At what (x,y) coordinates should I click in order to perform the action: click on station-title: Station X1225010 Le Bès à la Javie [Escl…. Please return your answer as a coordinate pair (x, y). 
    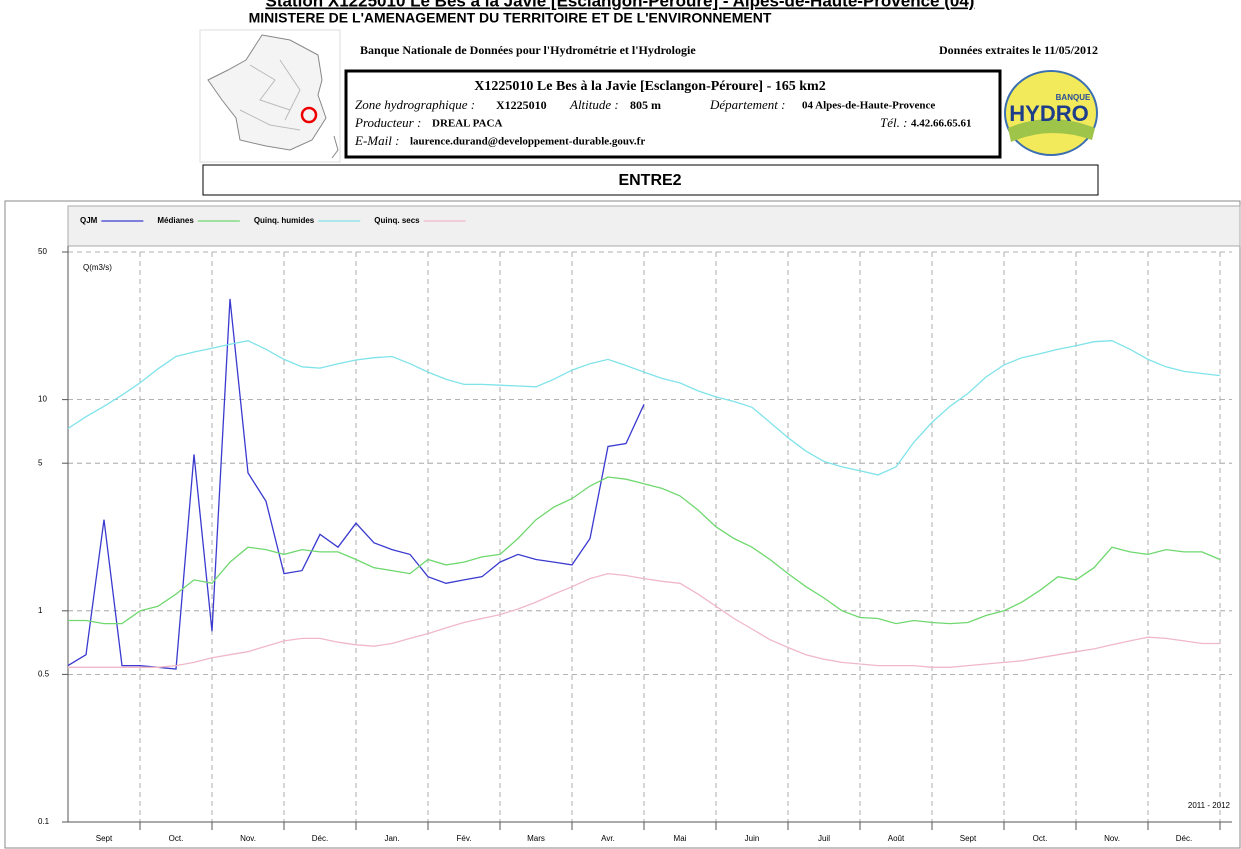
    Looking at the image, I should click on (620, 5).